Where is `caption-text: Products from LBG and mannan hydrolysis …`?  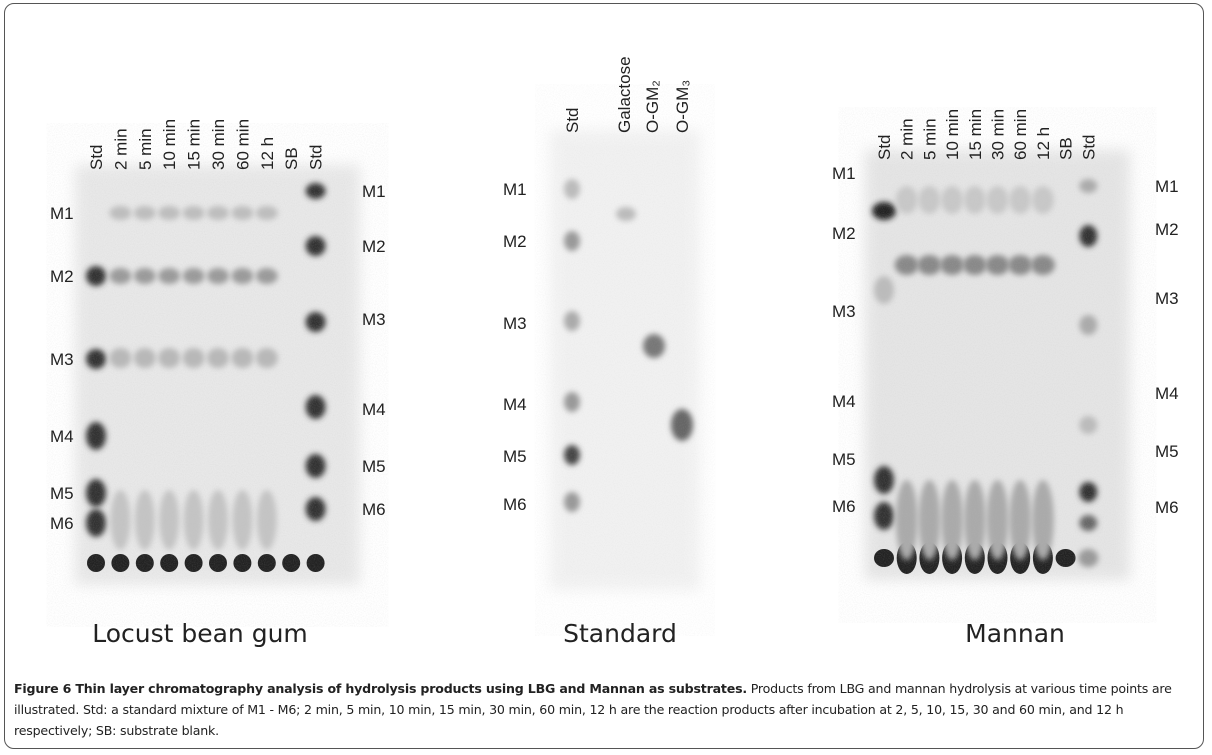 caption-text: Products from LBG and mannan hydrolysis … is located at coordinates (593, 709).